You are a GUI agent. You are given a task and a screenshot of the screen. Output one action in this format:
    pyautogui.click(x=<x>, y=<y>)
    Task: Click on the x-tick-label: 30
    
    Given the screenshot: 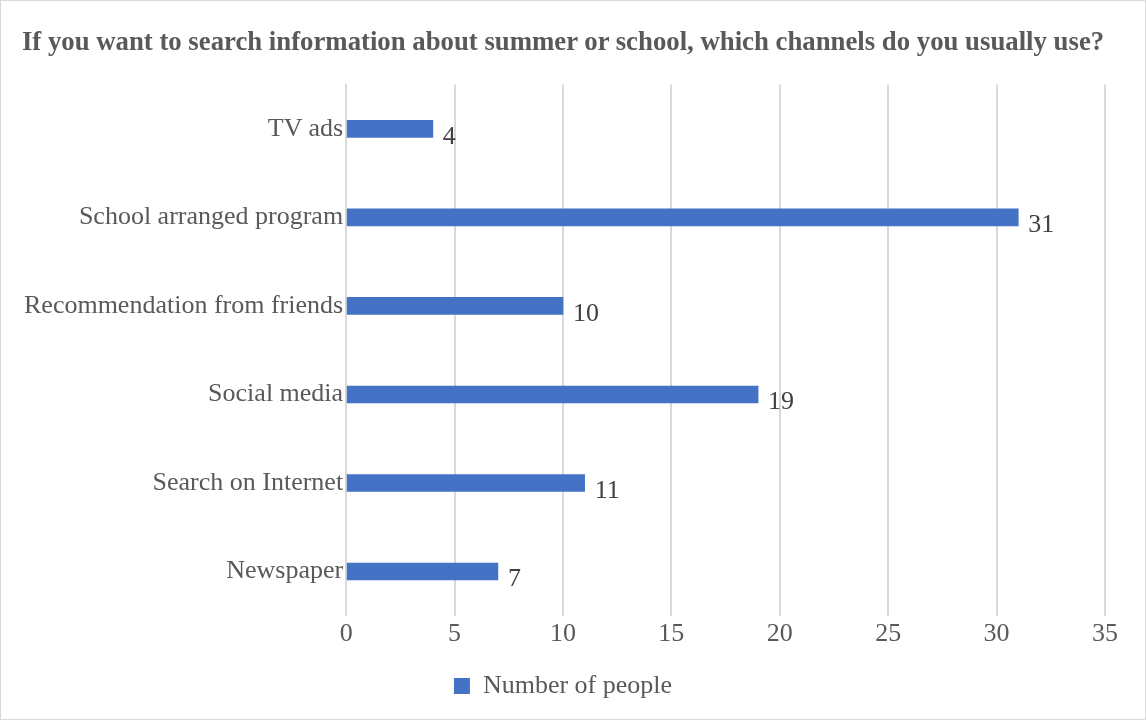 What is the action you would take?
    pyautogui.click(x=996, y=633)
    